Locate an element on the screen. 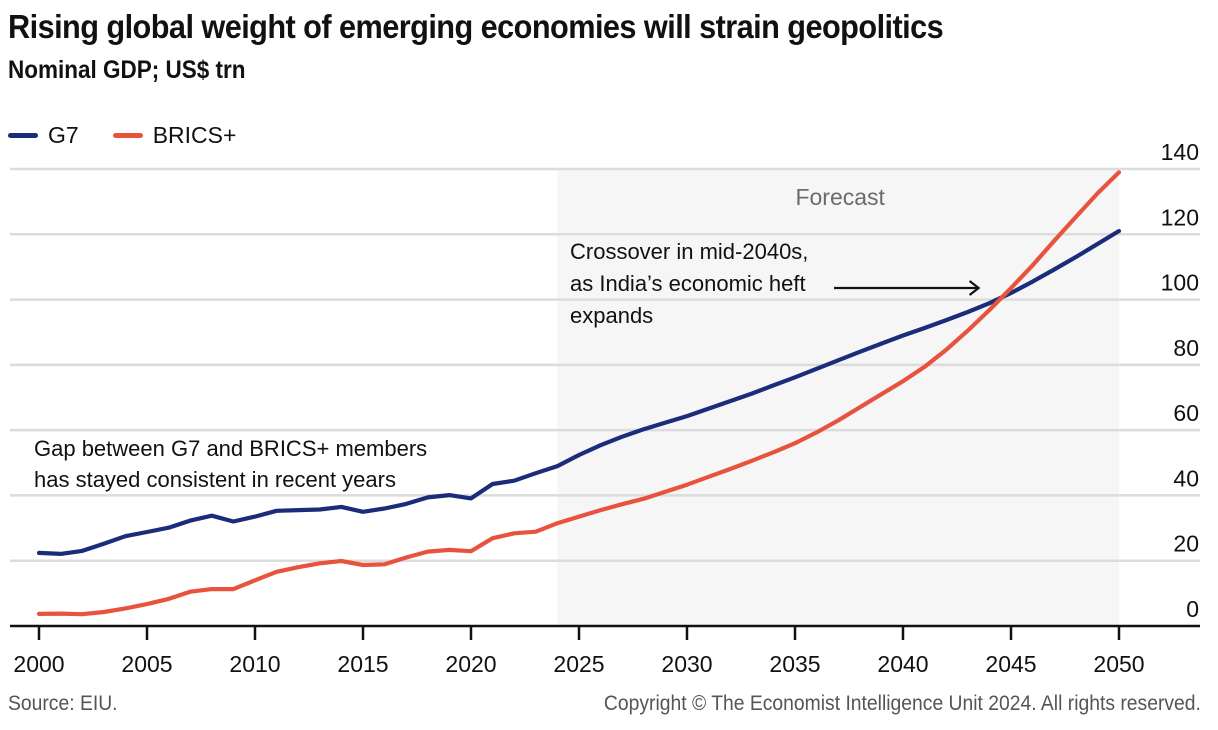 The height and width of the screenshot is (730, 1218). annotation-gap-text: Gap between G7 and BRICS+ members is located at coordinates (230, 448).